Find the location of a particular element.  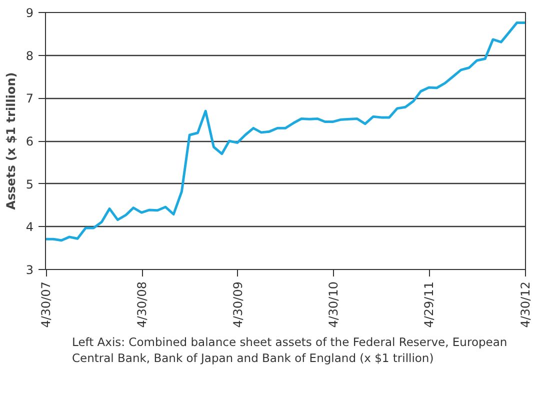

y-tick-label: 8 is located at coordinates (30, 55).